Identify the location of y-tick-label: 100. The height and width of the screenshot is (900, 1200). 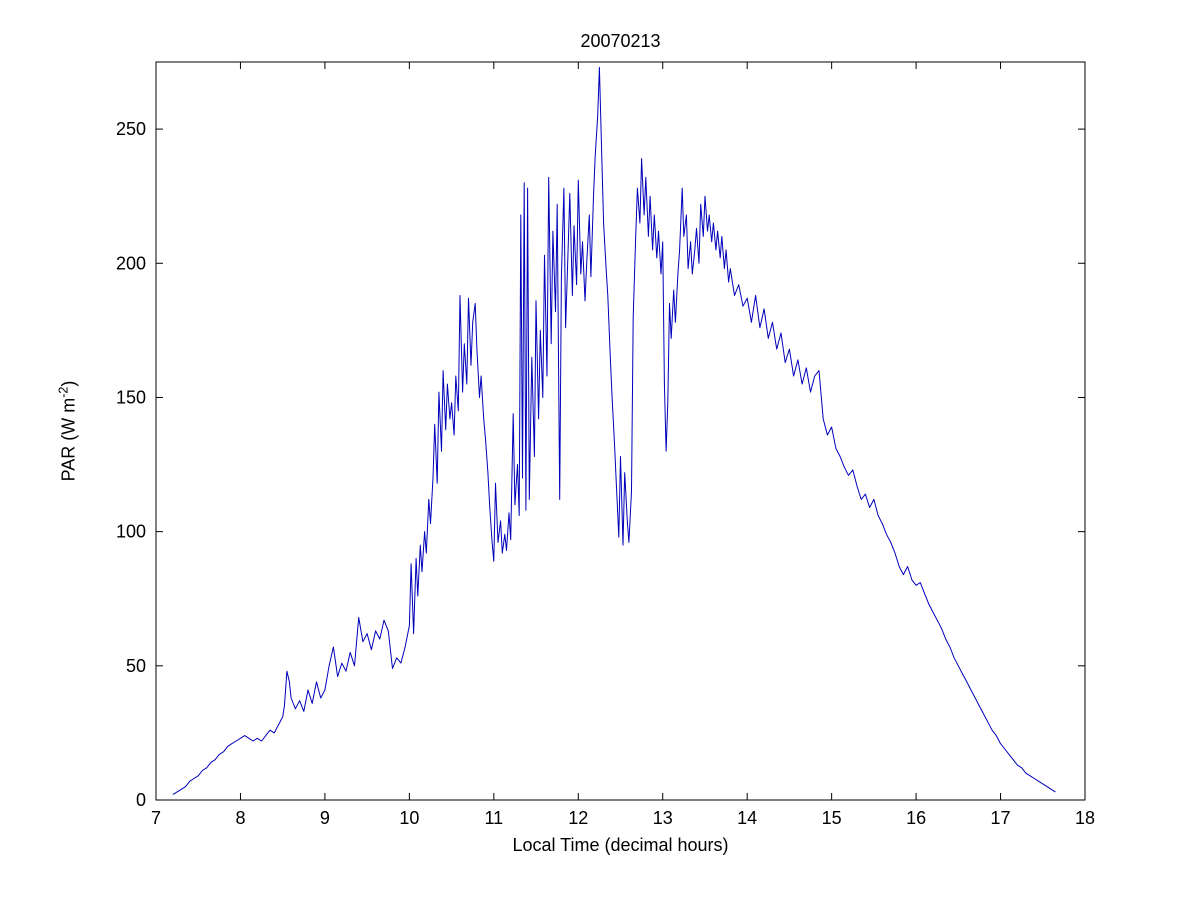
(131, 532).